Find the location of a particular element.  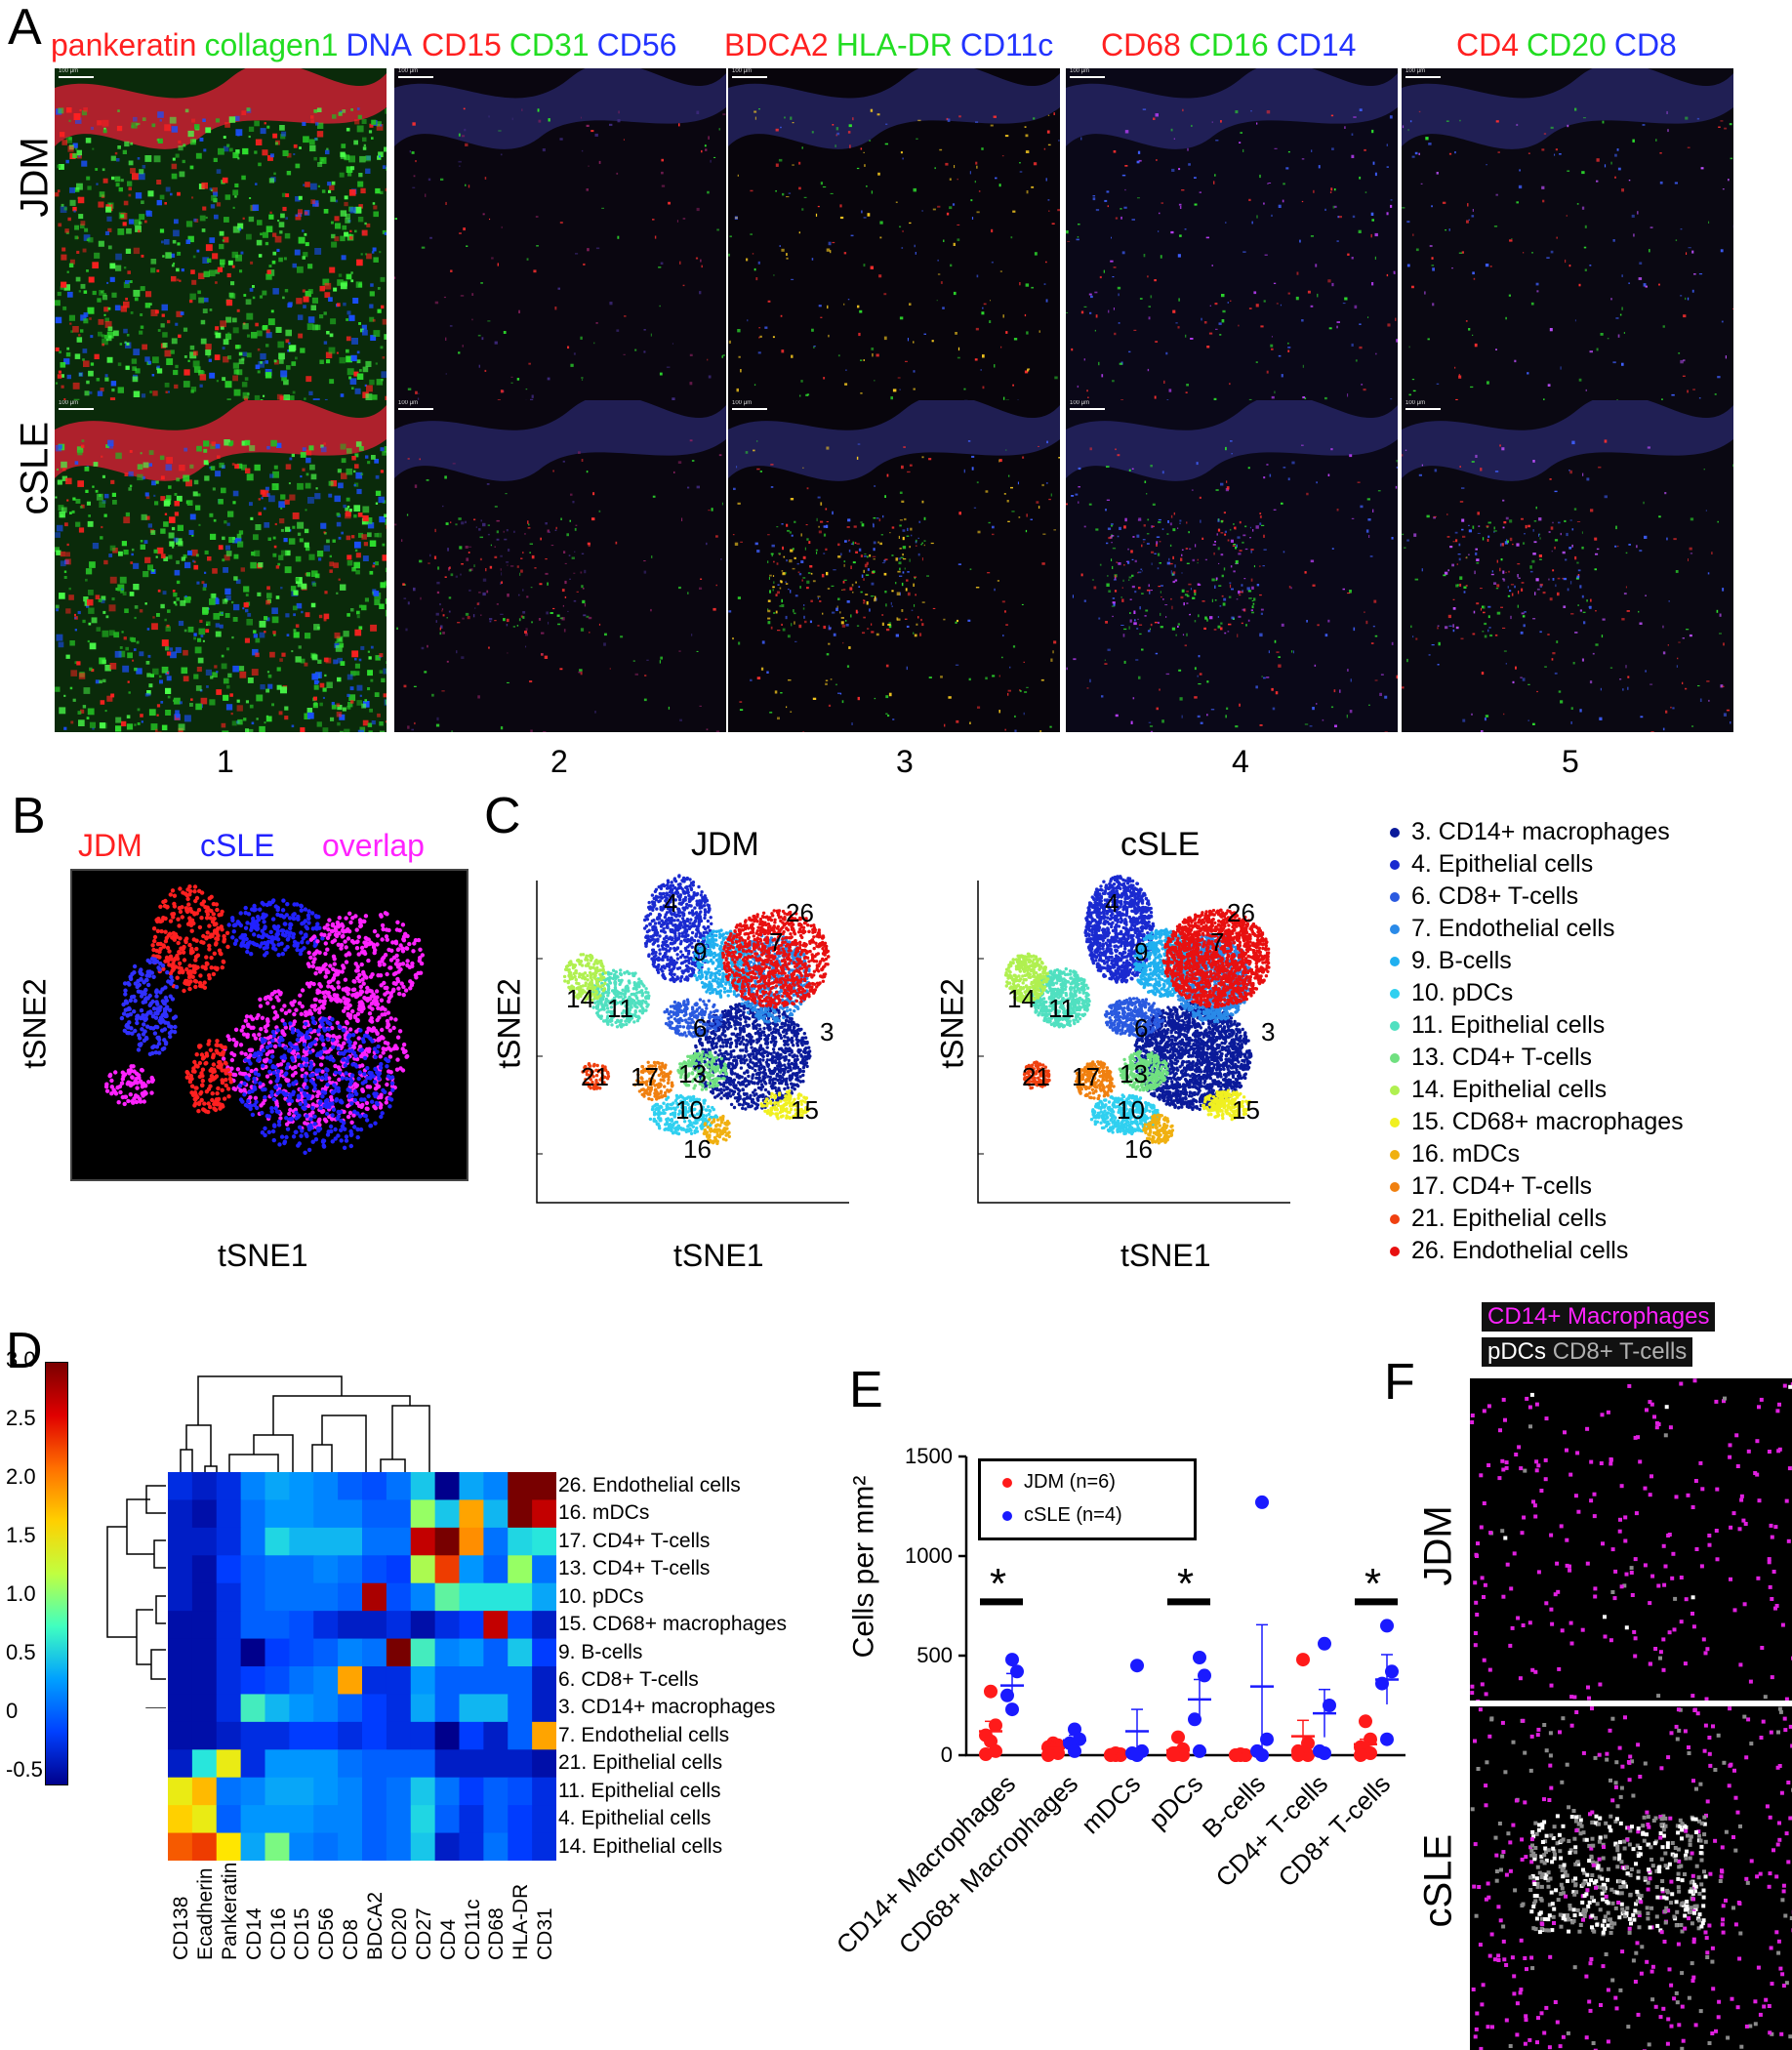

scale-bar-label: 100 μm is located at coordinates (408, 403).